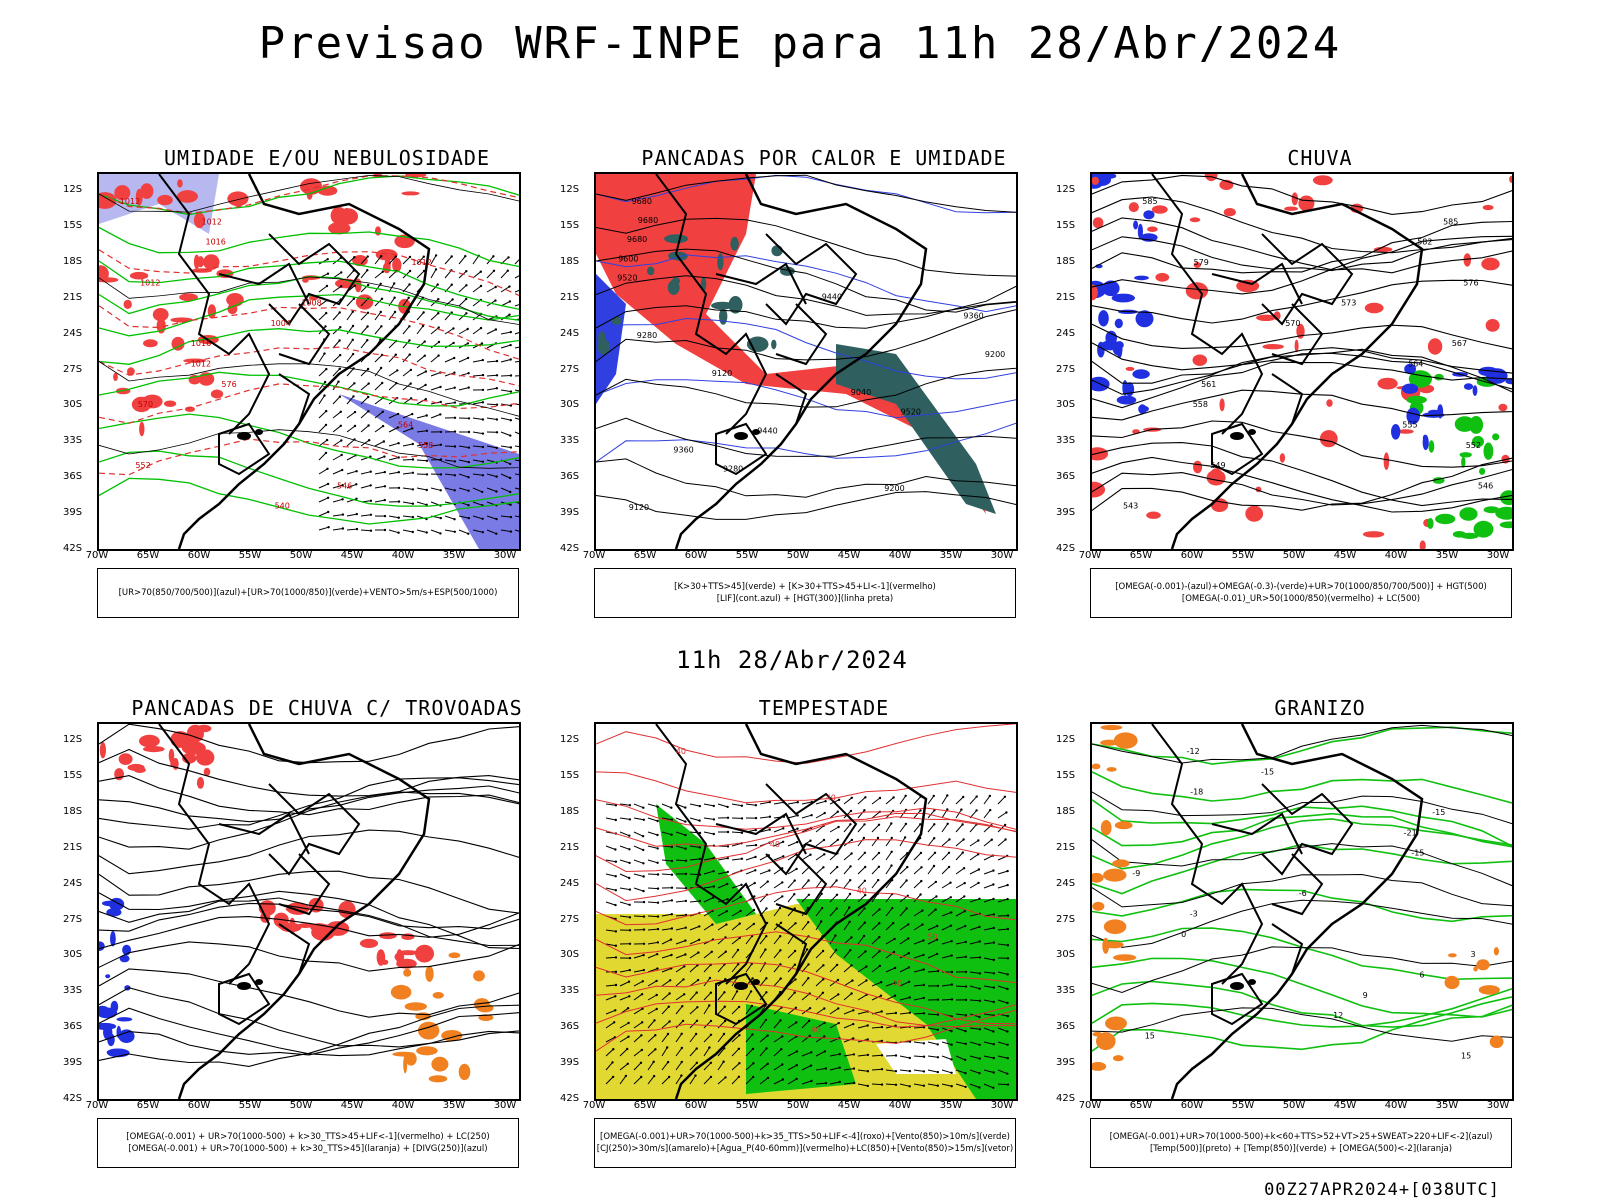  What do you see at coordinates (1485, 485) in the screenshot?
I see `contour-label: 546` at bounding box center [1485, 485].